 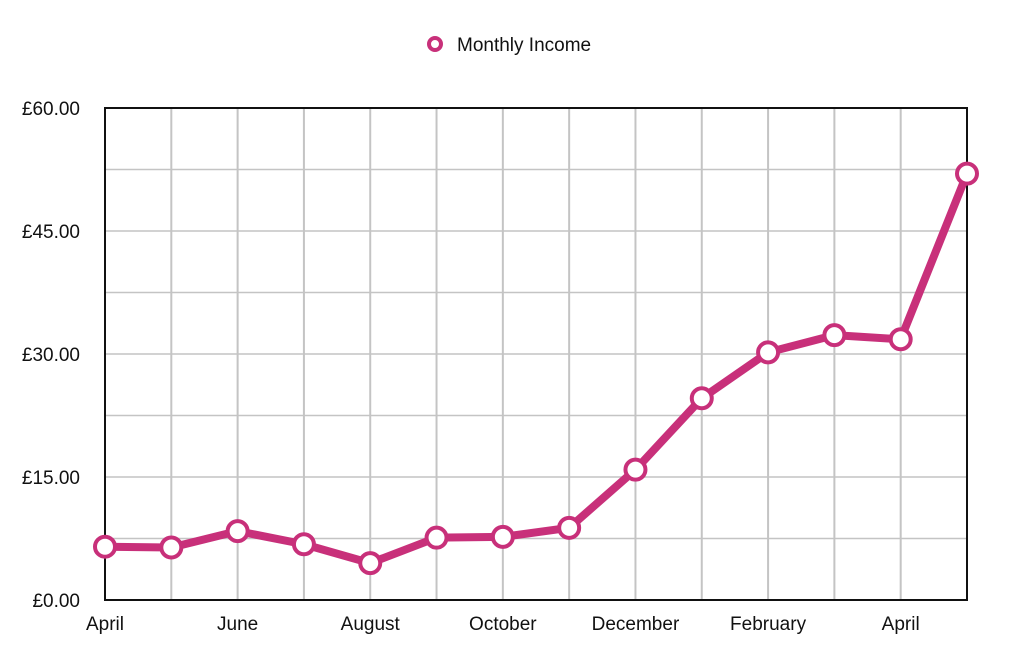 What do you see at coordinates (371, 624) in the screenshot?
I see `x-tick-label: August` at bounding box center [371, 624].